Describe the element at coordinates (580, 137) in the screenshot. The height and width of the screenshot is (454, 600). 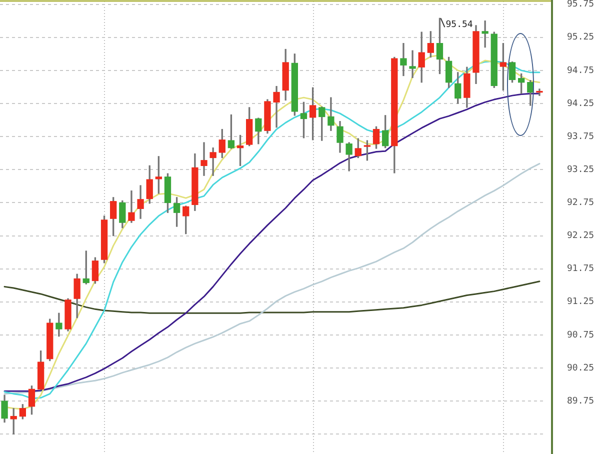
I see `y-tick-label: 93.75` at that location.